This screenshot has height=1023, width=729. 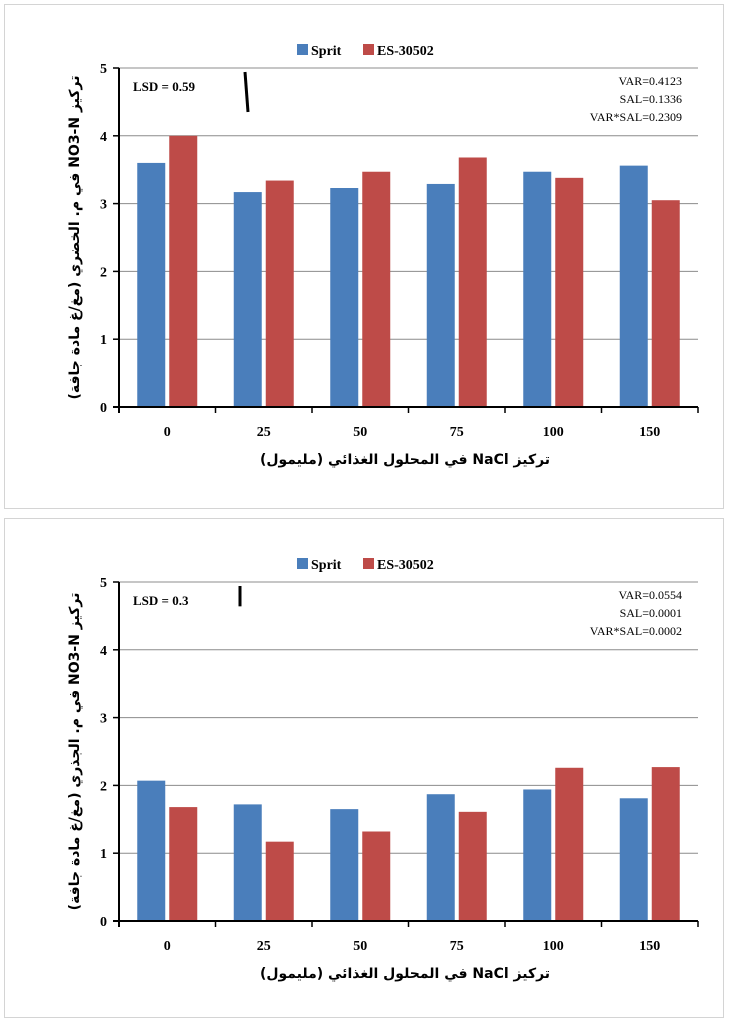 What do you see at coordinates (246, 92) in the screenshot?
I see `lsd-error-bar` at bounding box center [246, 92].